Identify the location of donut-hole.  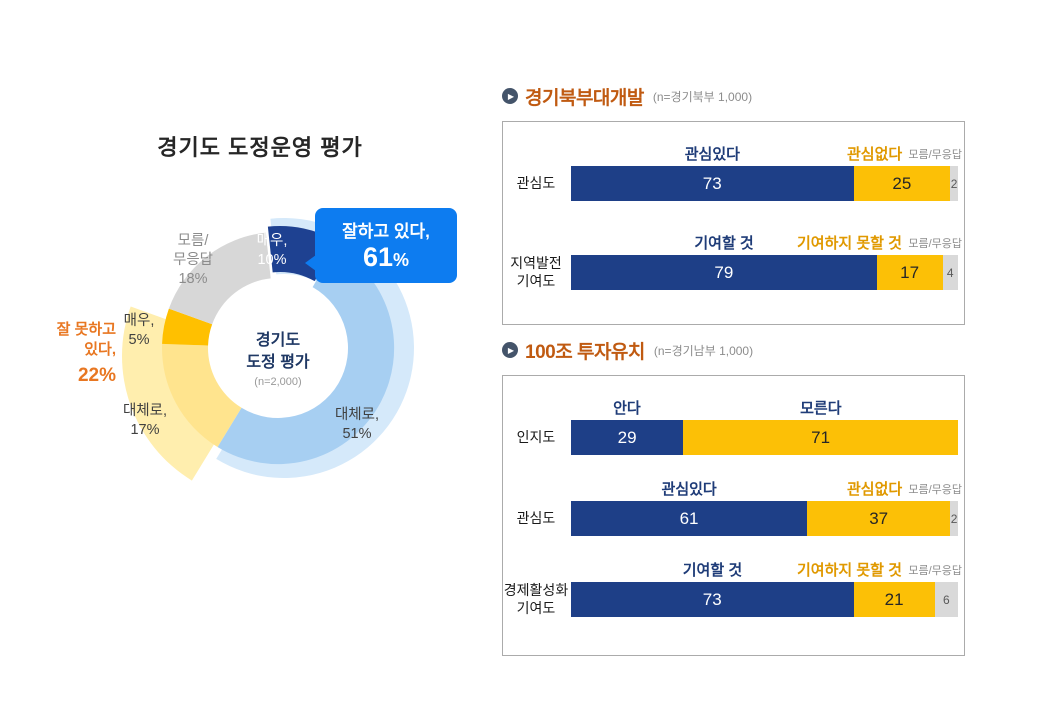
(278, 348).